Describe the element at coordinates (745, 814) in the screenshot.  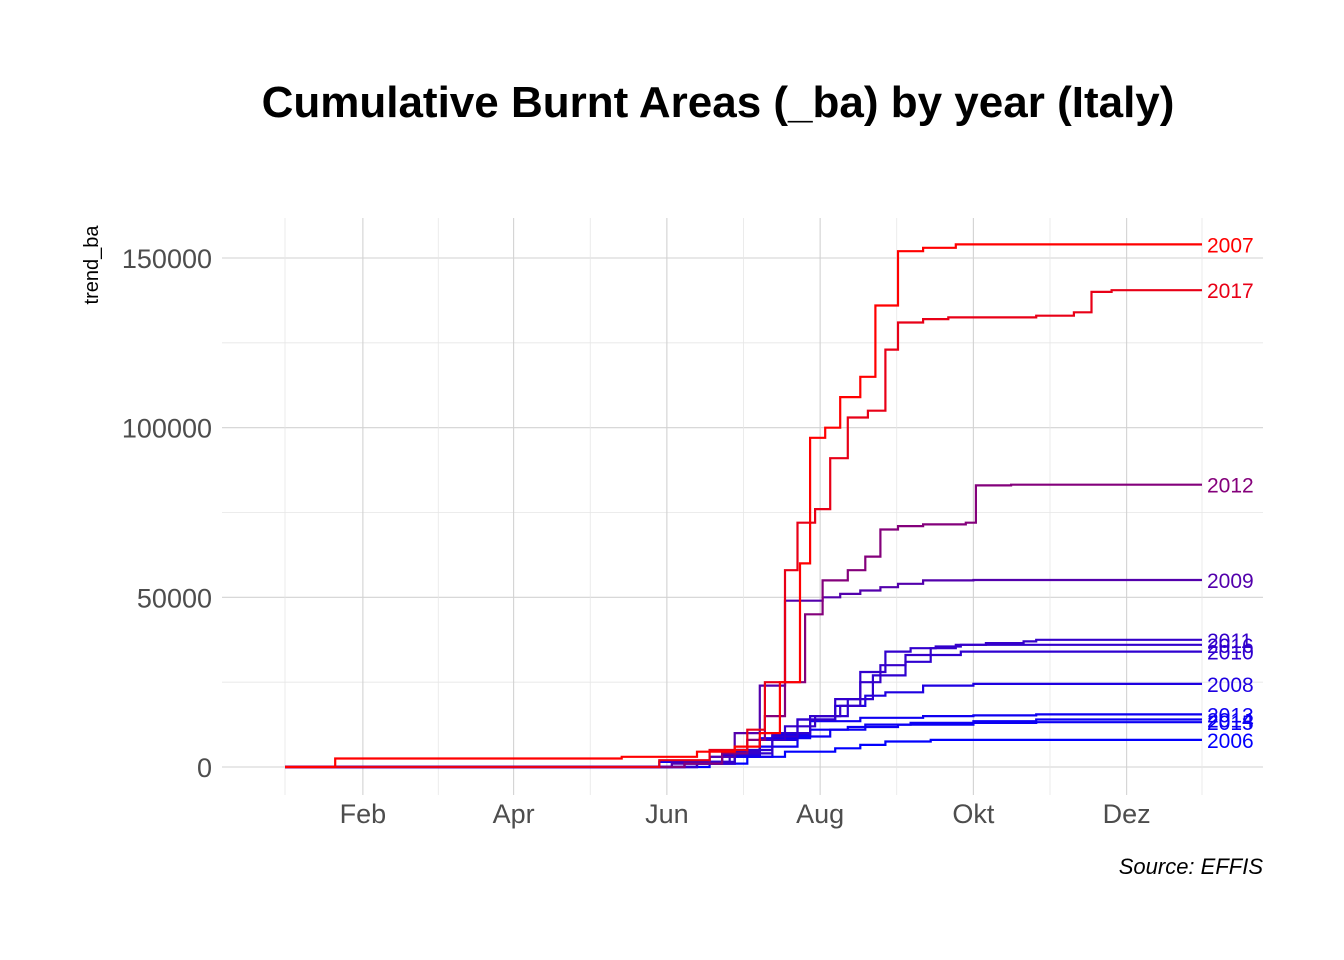
I see `x-axis-ticks: Feb Apr Jun Aug Okt Dez` at that location.